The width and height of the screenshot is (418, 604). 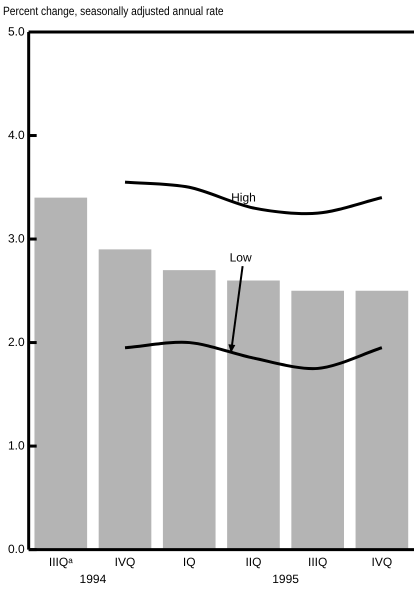 I want to click on y-tick-label: 5.0, so click(x=16, y=31).